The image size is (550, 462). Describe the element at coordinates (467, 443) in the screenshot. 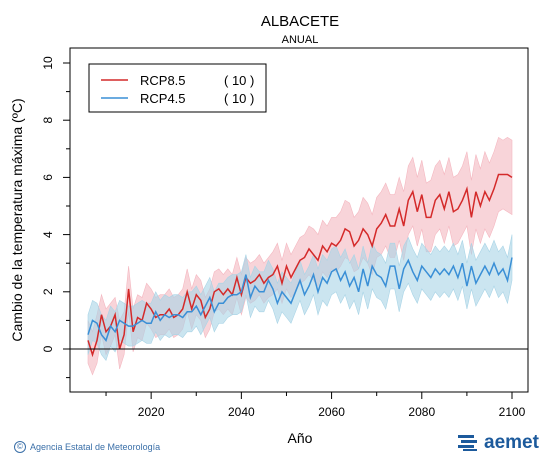

I see `aemet-logo-icon` at that location.